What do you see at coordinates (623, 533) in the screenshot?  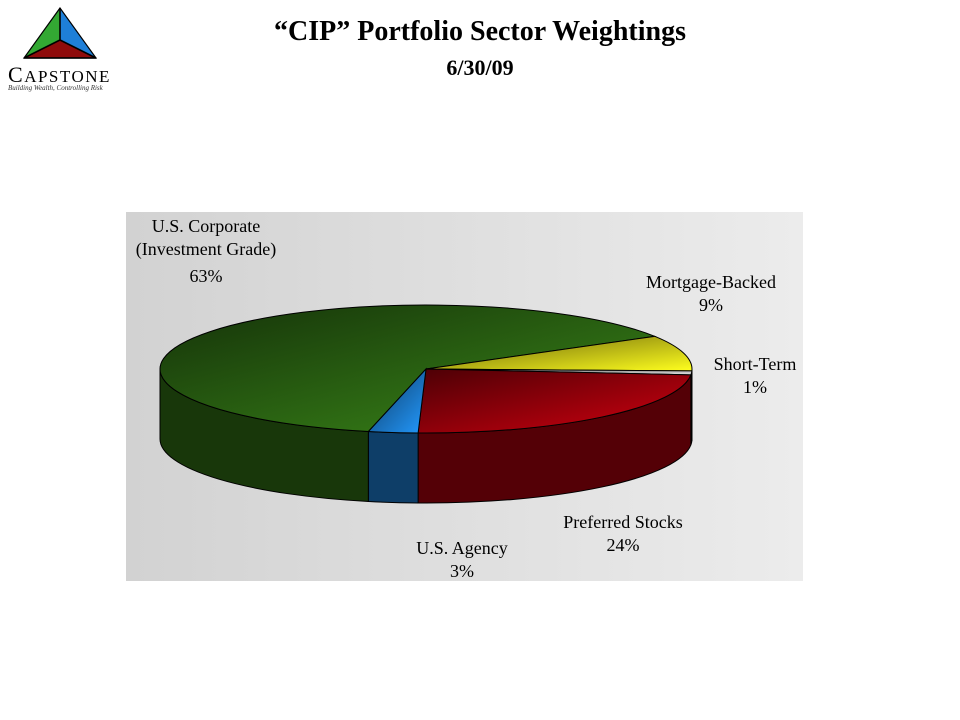 I see `label-preferred-stocks: Preferred Stocks 24%` at bounding box center [623, 533].